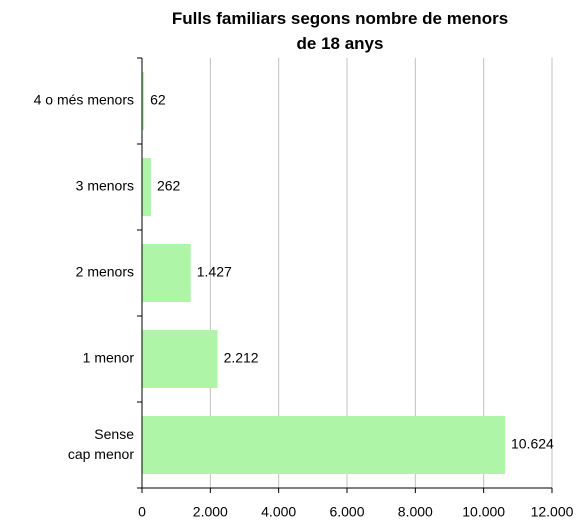 Image resolution: width=585 pixels, height=521 pixels. Describe the element at coordinates (105, 186) in the screenshot. I see `y-tick-label: 3 menors` at that location.